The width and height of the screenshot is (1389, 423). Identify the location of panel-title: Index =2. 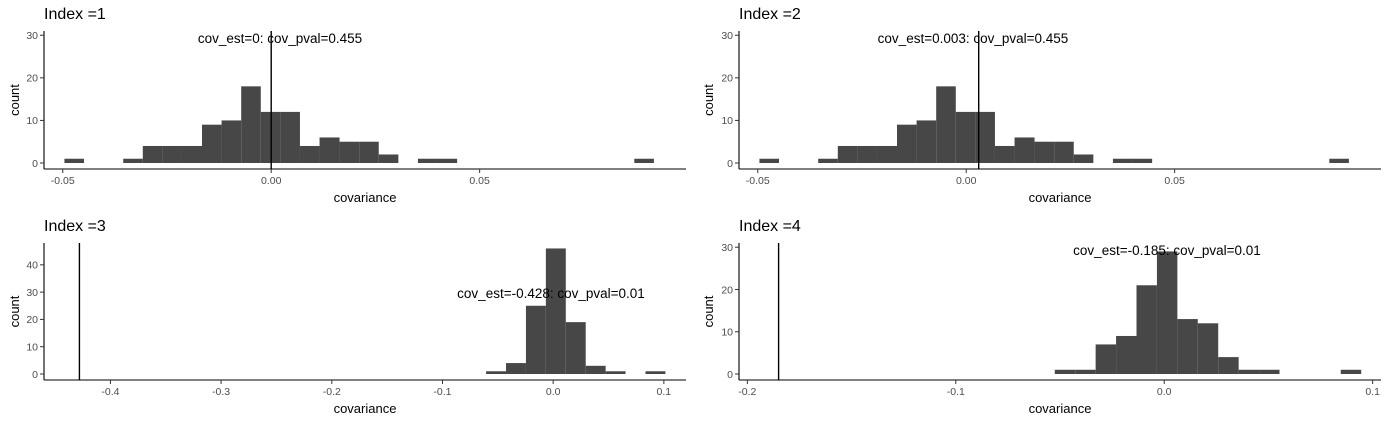
(770, 14).